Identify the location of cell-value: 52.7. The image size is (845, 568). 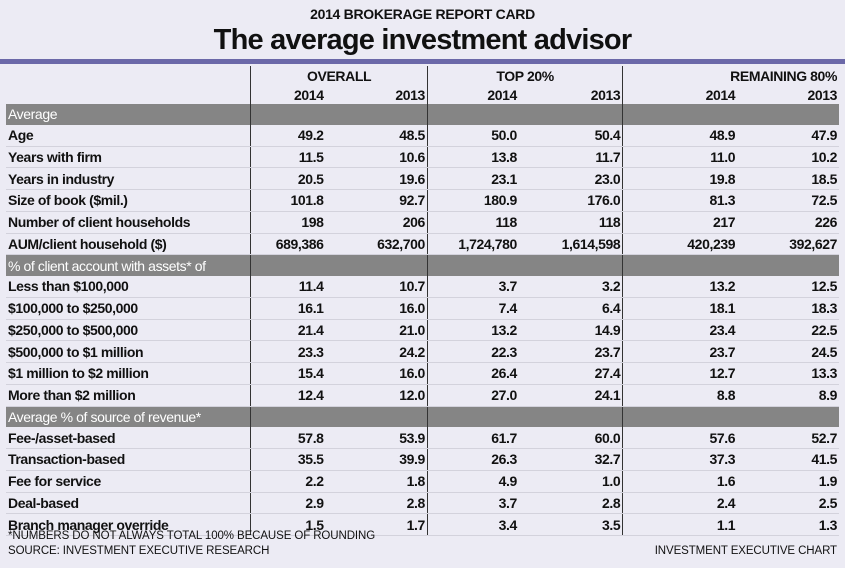
(788, 438).